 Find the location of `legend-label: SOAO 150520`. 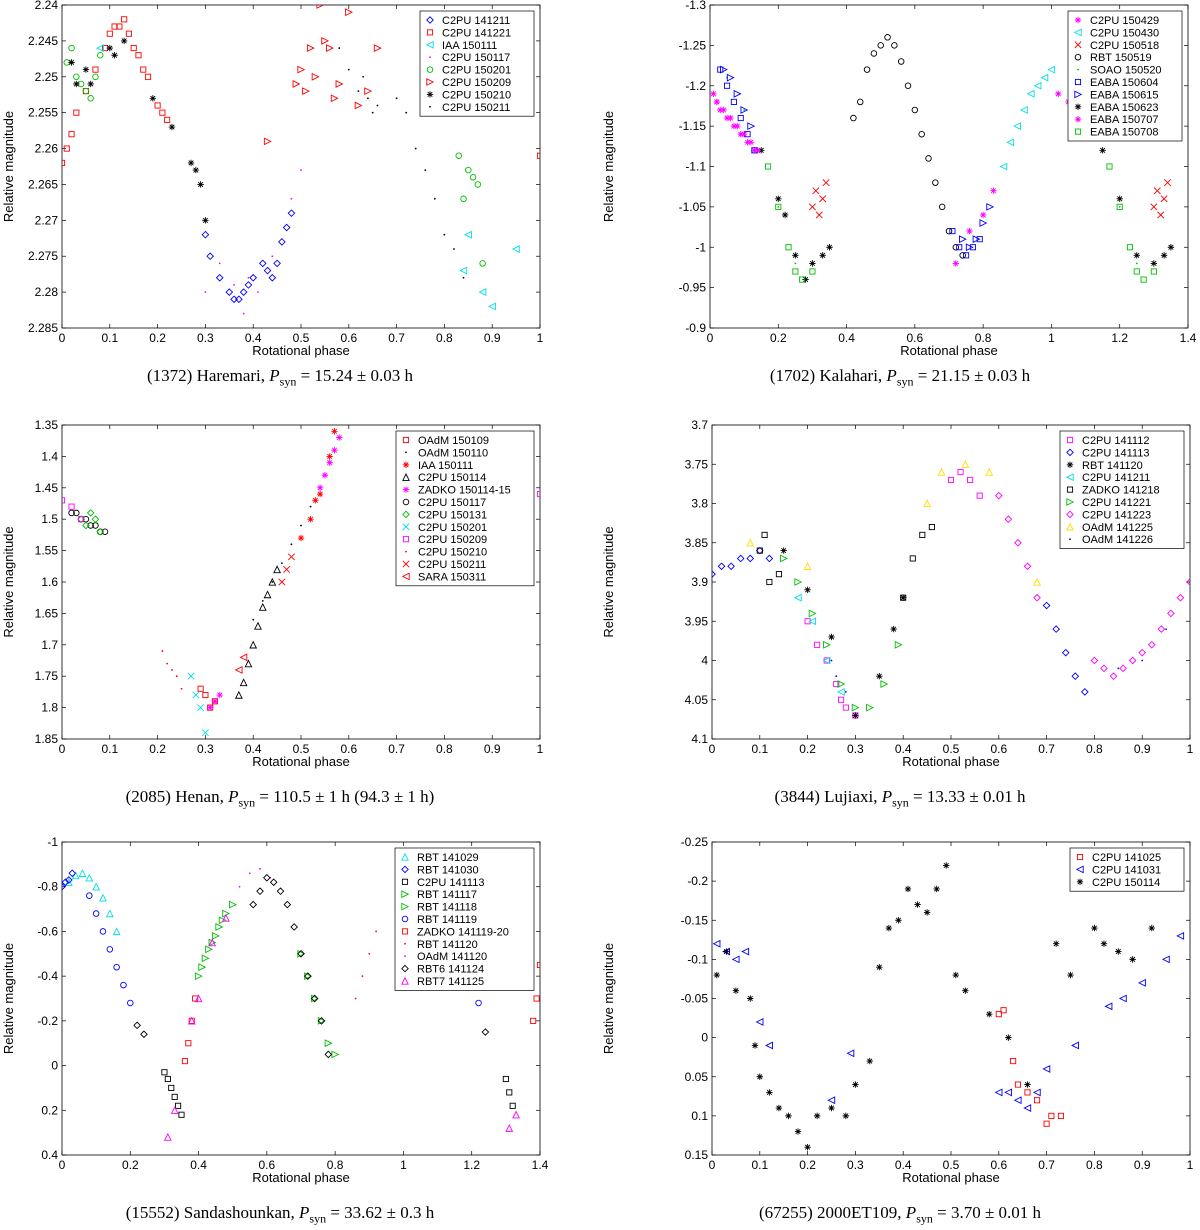

legend-label: SOAO 150520 is located at coordinates (1126, 71).